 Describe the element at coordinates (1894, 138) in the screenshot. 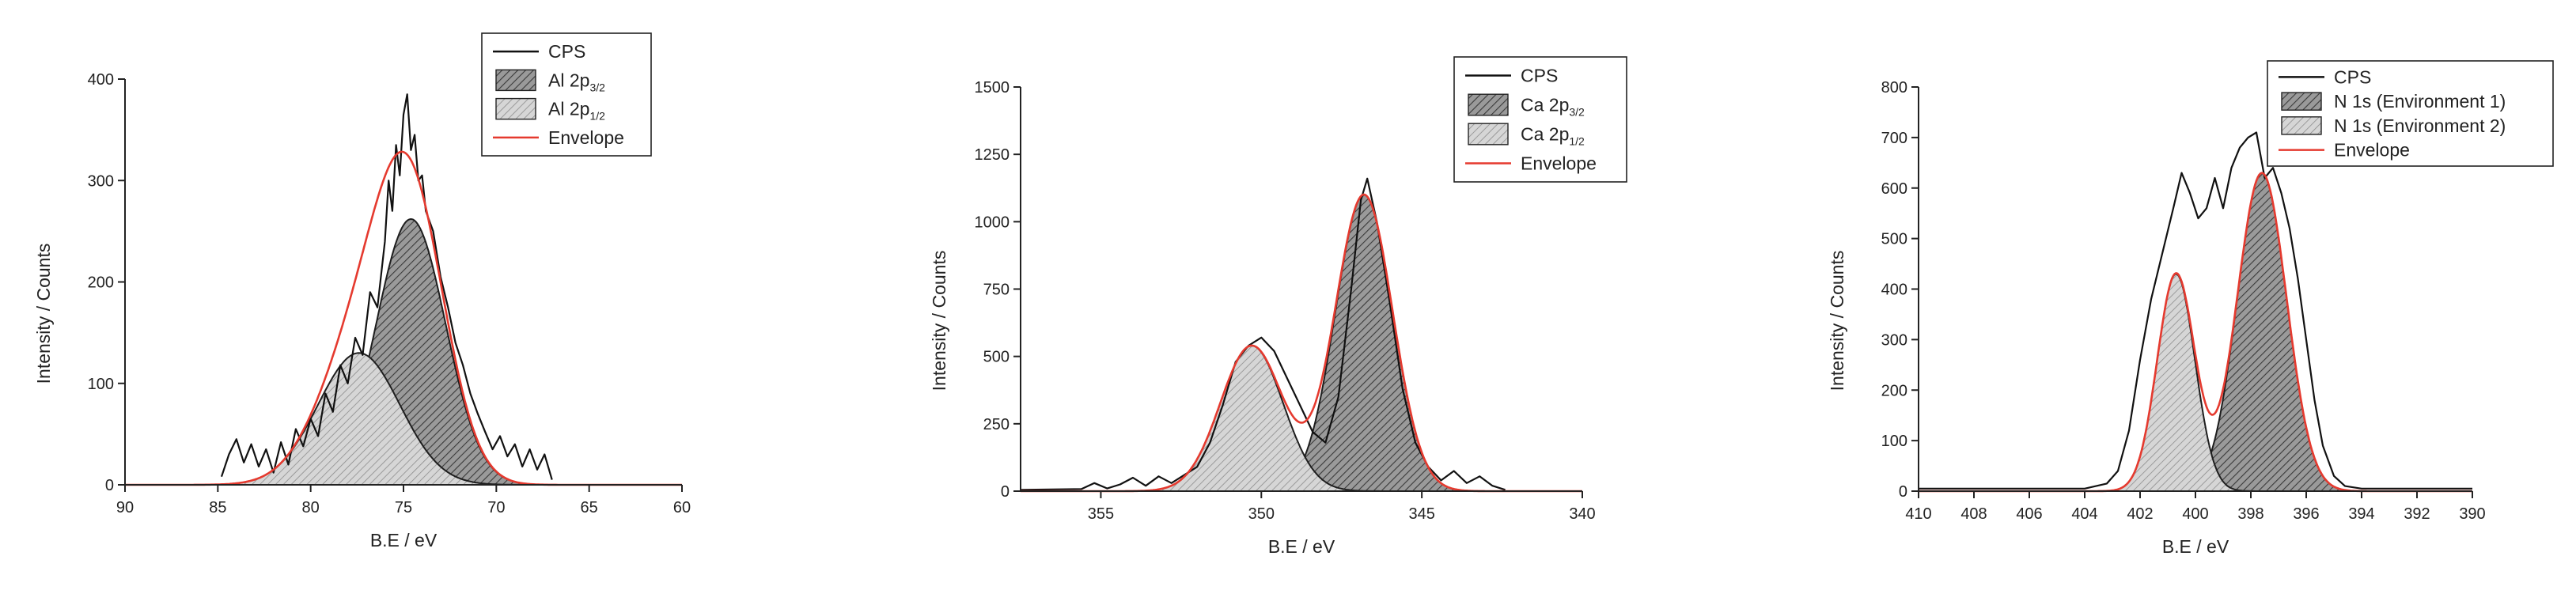

I see `y-tick-label: 700` at that location.